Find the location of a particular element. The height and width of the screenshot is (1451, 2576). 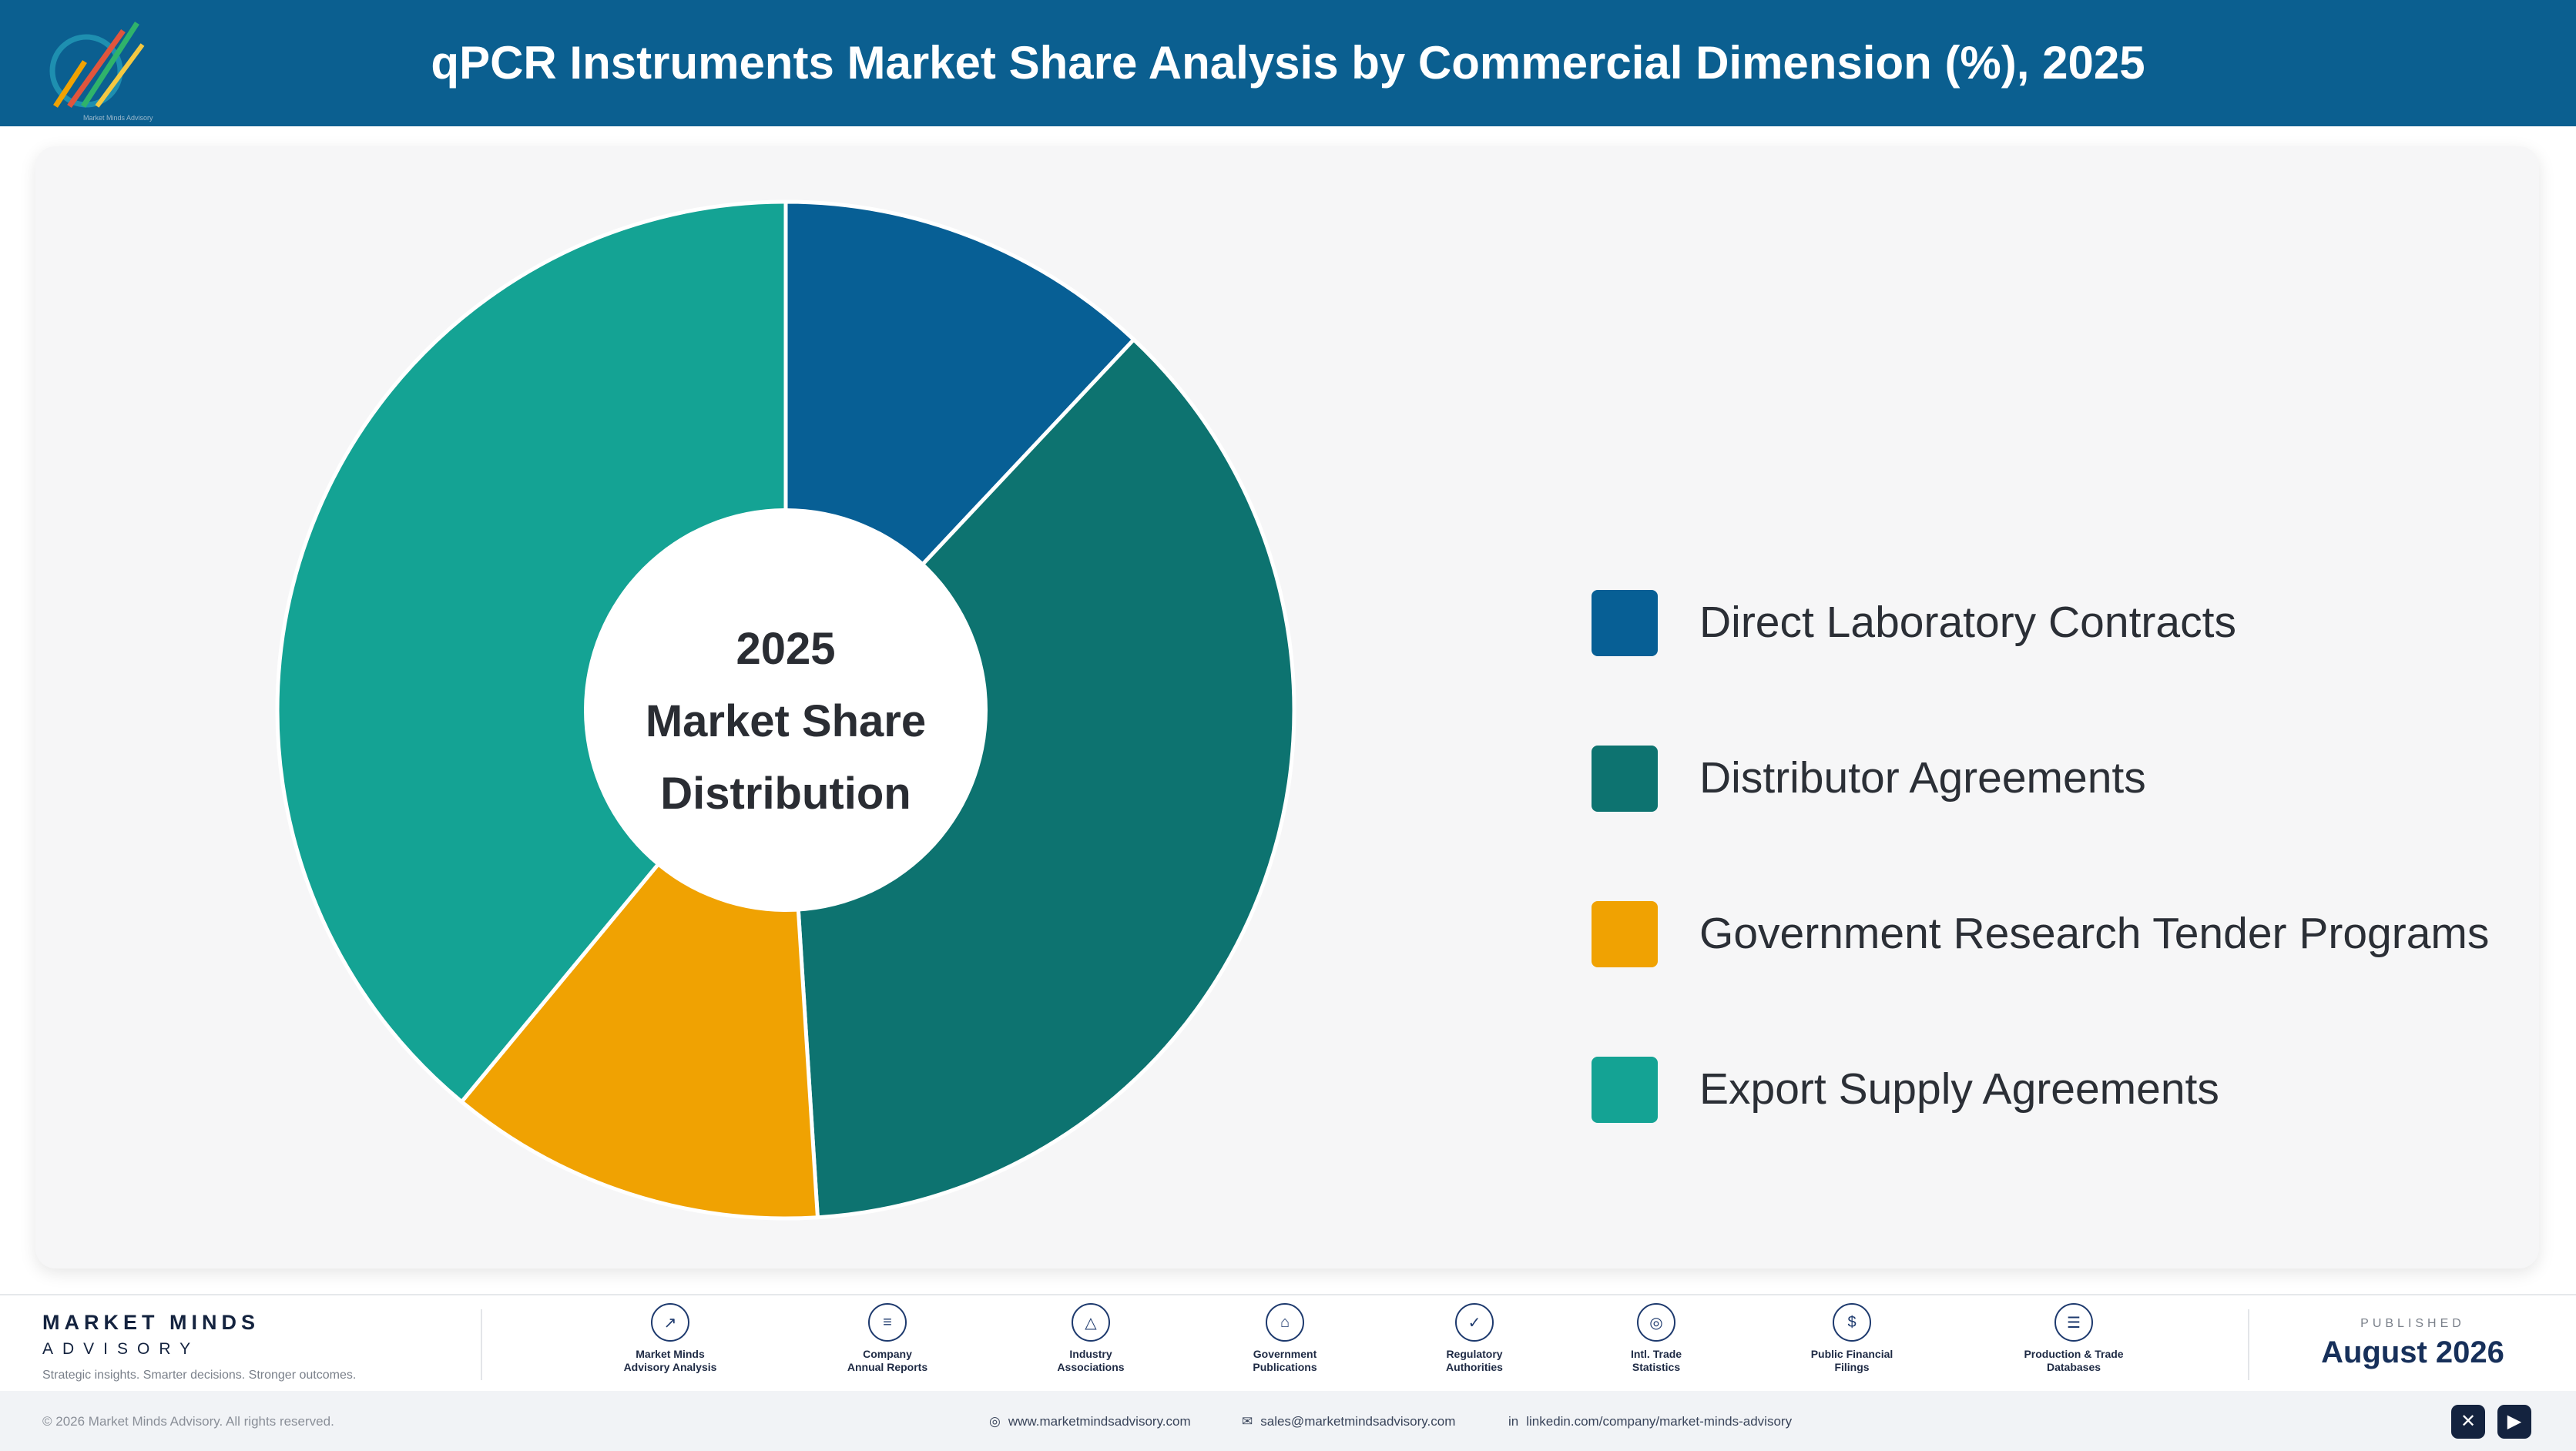

donut-center is located at coordinates (786, 710).